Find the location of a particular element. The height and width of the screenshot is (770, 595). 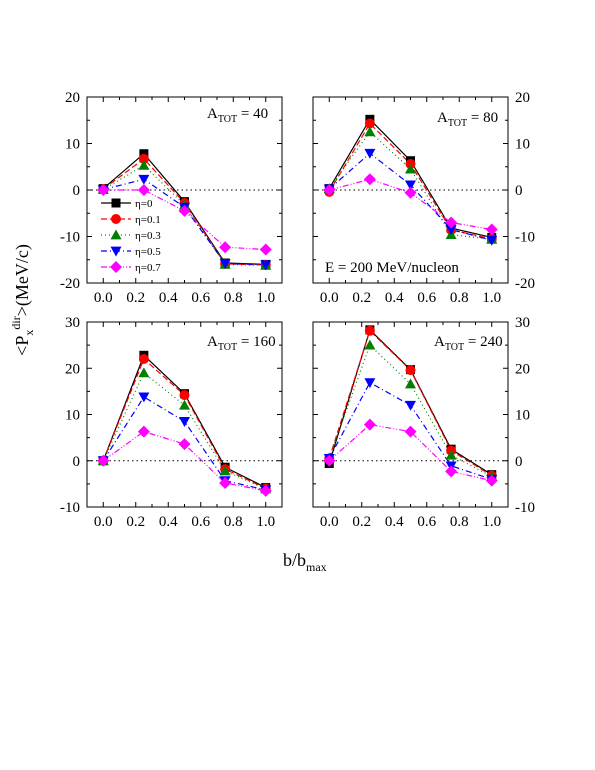

legend-label: η=0.5 is located at coordinates (148, 252).